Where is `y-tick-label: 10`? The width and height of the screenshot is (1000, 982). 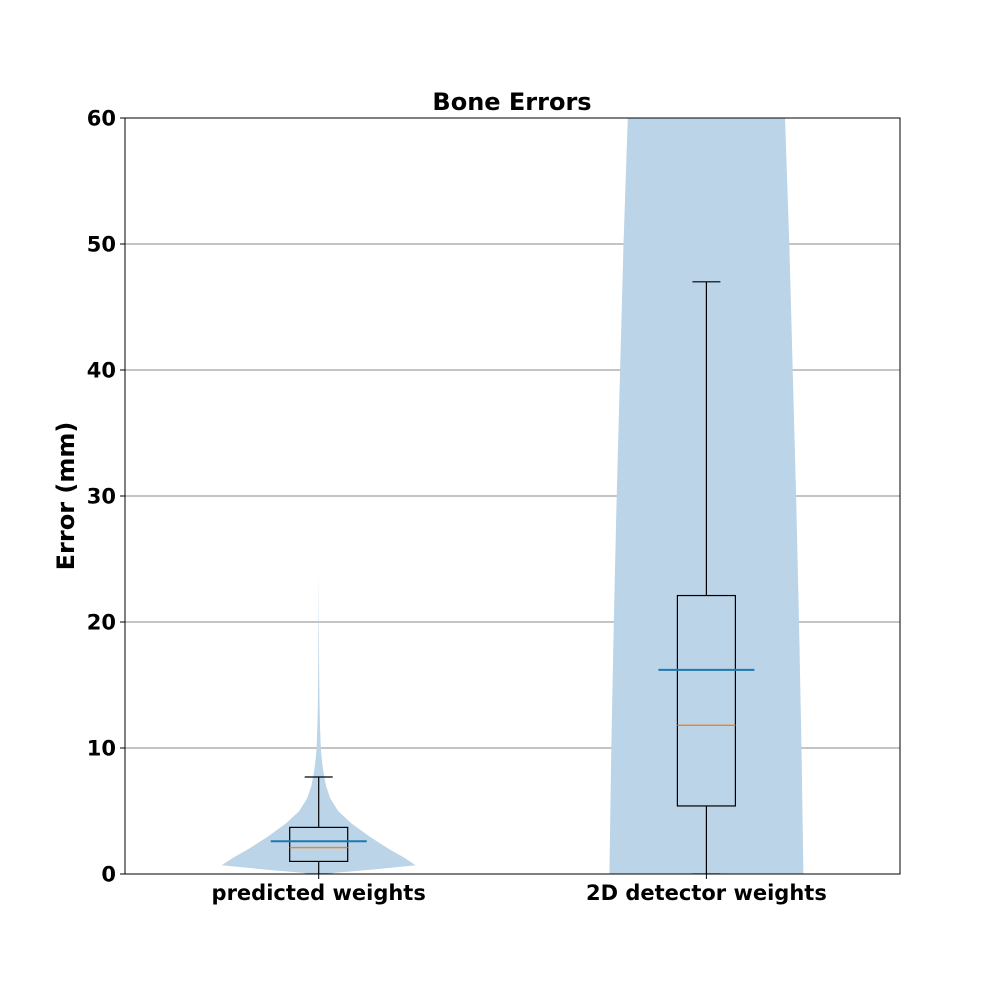 y-tick-label: 10 is located at coordinates (101, 749).